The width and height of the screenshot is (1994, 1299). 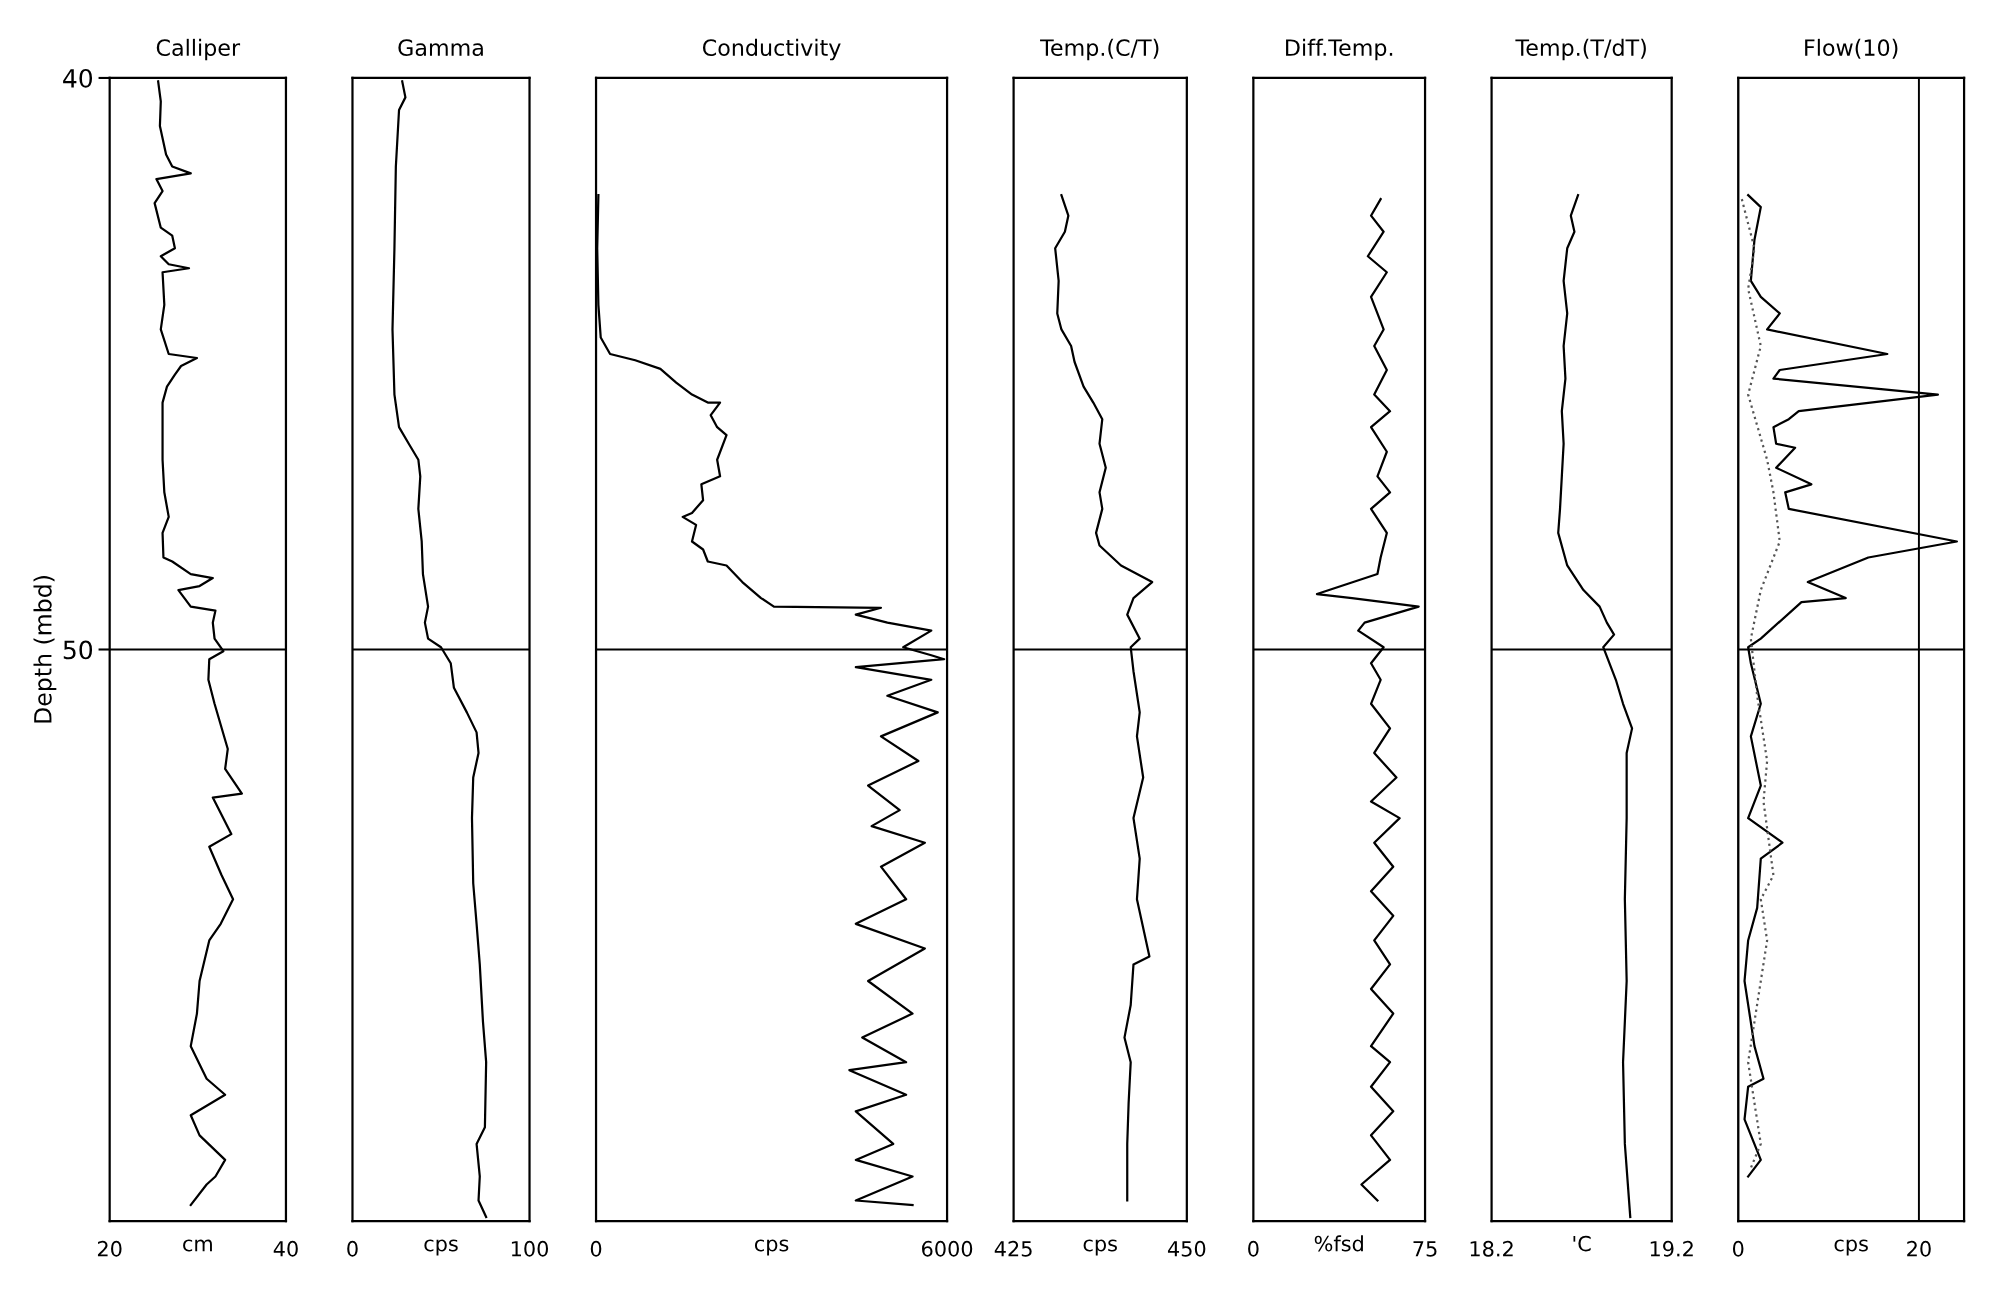 What do you see at coordinates (285, 1248) in the screenshot?
I see `x-tick-label: 40` at bounding box center [285, 1248].